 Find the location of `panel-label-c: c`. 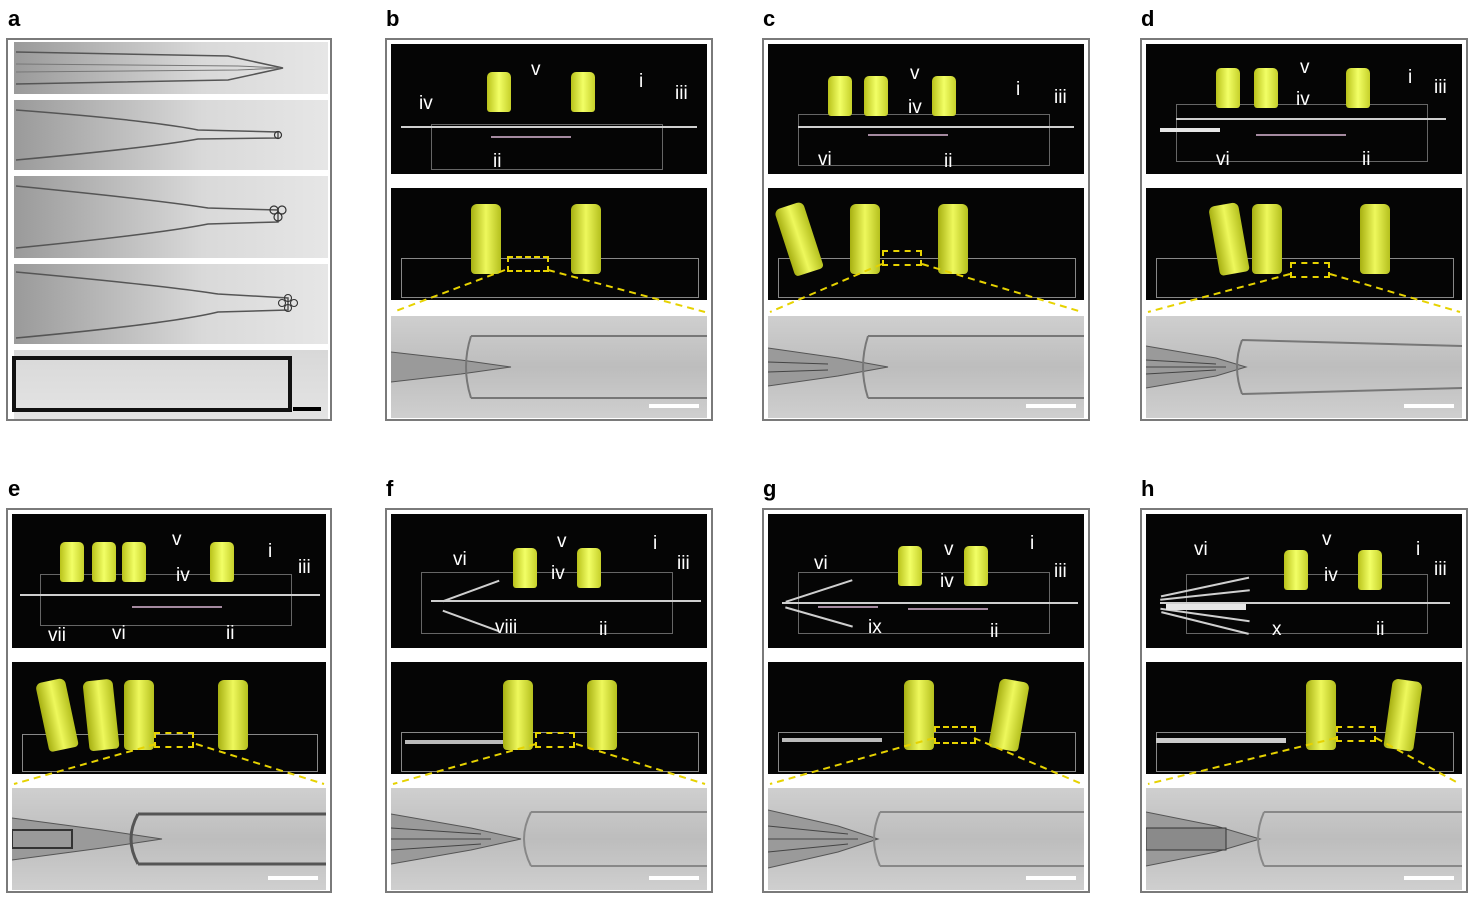

panel-label-c: c is located at coordinates (769, 18).